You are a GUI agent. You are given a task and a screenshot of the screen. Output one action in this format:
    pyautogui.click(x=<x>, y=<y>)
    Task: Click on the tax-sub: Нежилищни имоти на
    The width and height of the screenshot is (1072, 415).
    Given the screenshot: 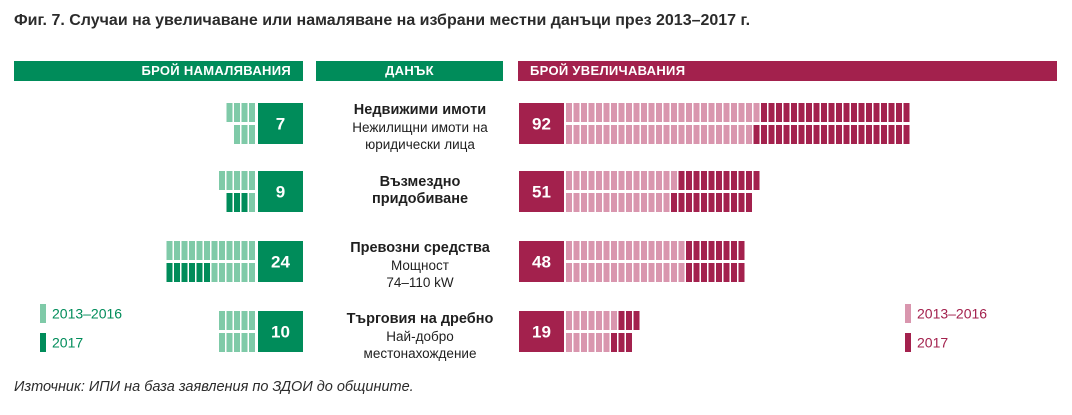 What is the action you would take?
    pyautogui.click(x=420, y=127)
    